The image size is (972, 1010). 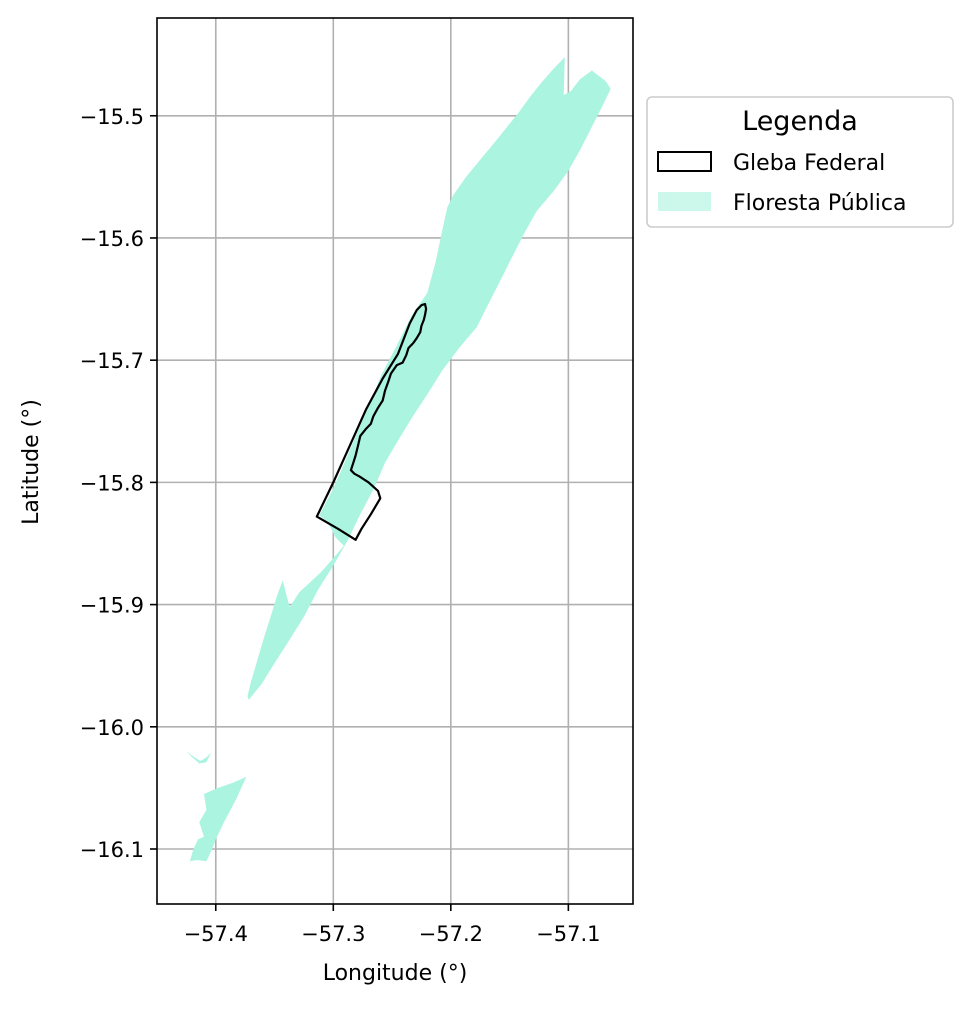 I want to click on x-tick-label: −57.2, so click(x=451, y=934).